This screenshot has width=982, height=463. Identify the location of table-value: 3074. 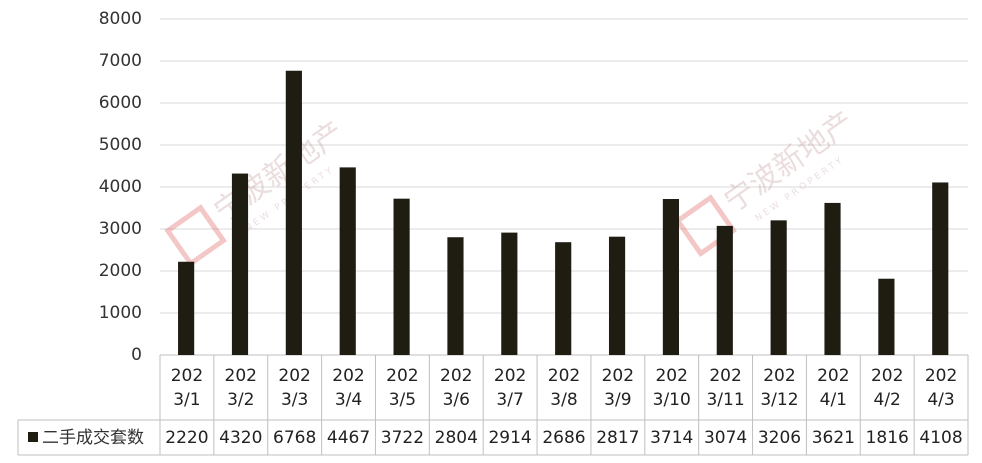
(726, 437).